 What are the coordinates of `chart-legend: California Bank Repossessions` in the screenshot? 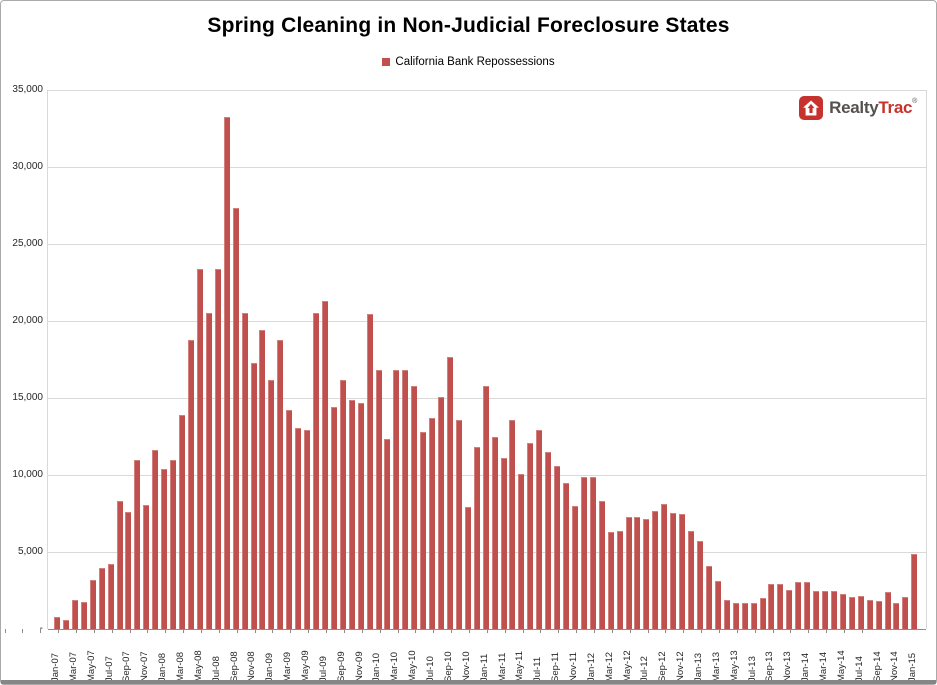 It's located at (468, 62).